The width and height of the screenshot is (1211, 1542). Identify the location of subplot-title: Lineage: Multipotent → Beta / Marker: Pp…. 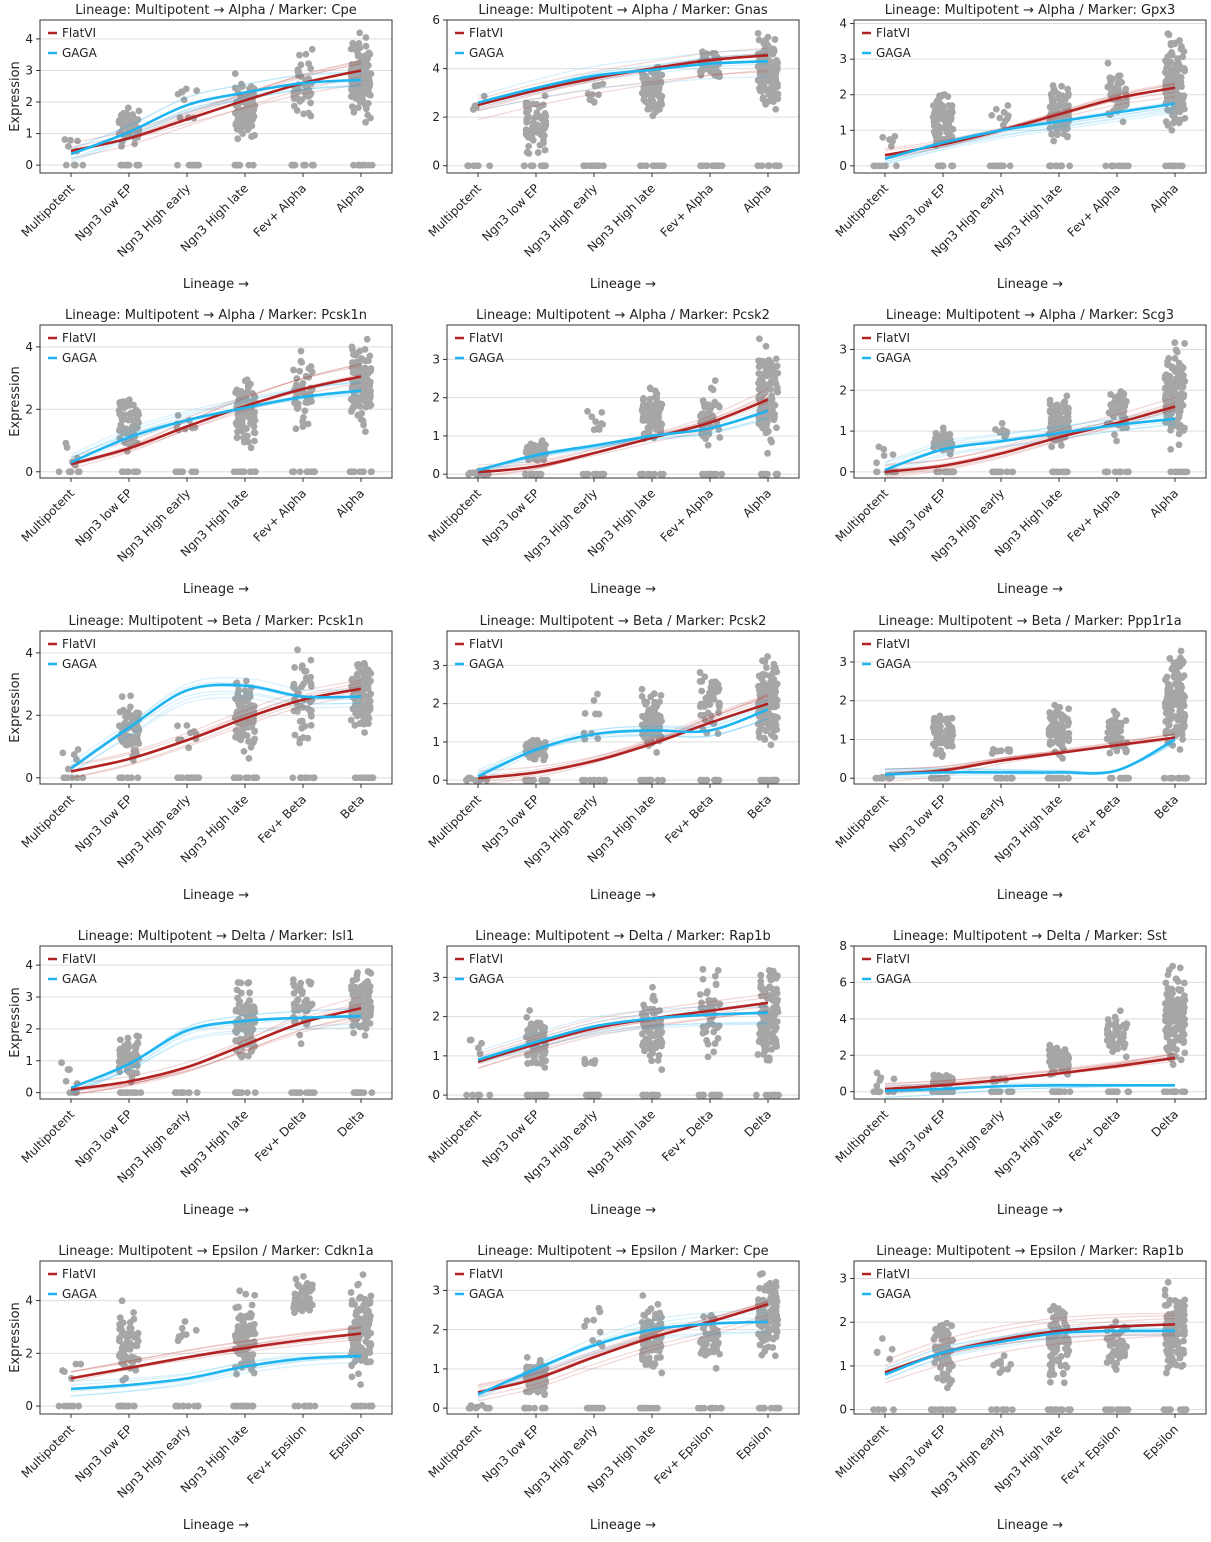
(1029, 621).